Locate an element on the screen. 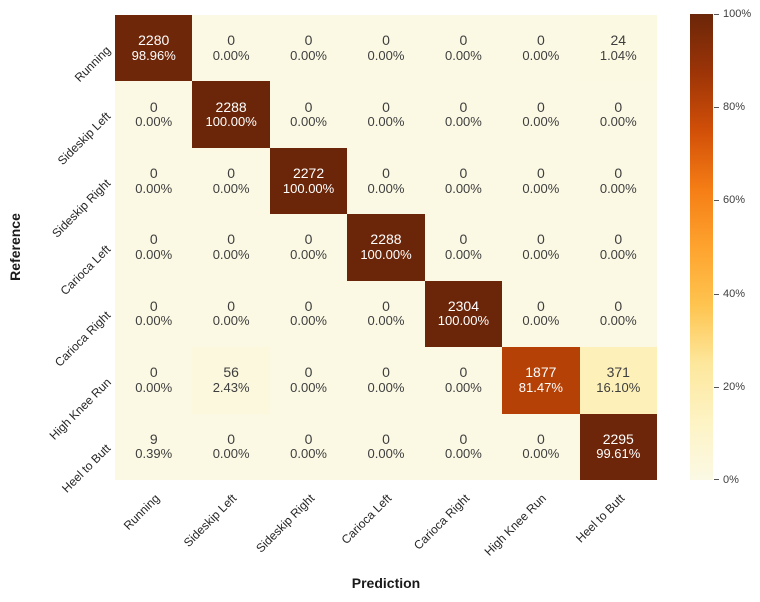 Image resolution: width=760 pixels, height=602 pixels. colorbar-tick is located at coordinates (716, 387).